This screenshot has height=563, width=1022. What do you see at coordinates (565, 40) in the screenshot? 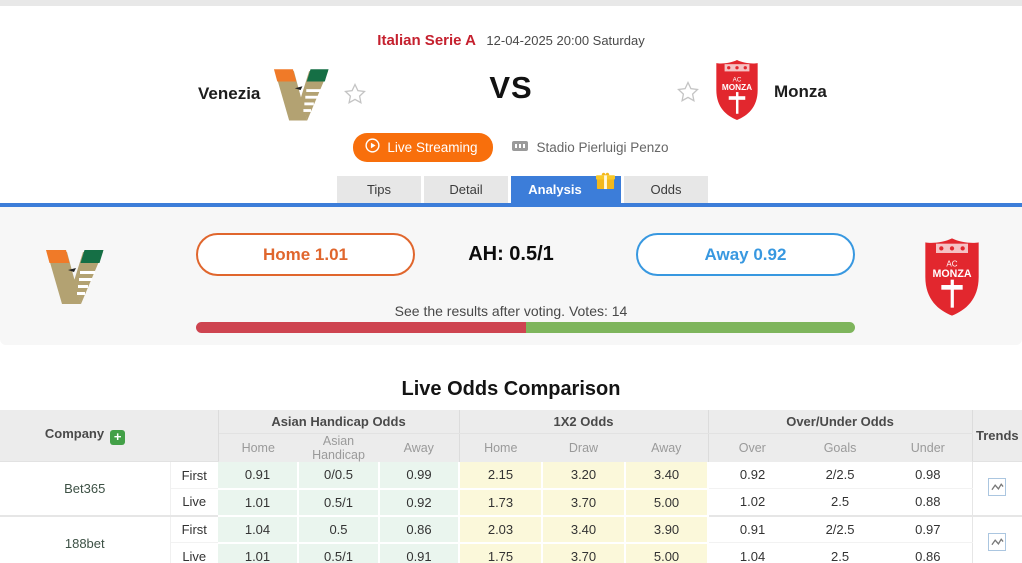
I see `match-datetime: 12-04-2025 20:00 Saturday` at bounding box center [565, 40].